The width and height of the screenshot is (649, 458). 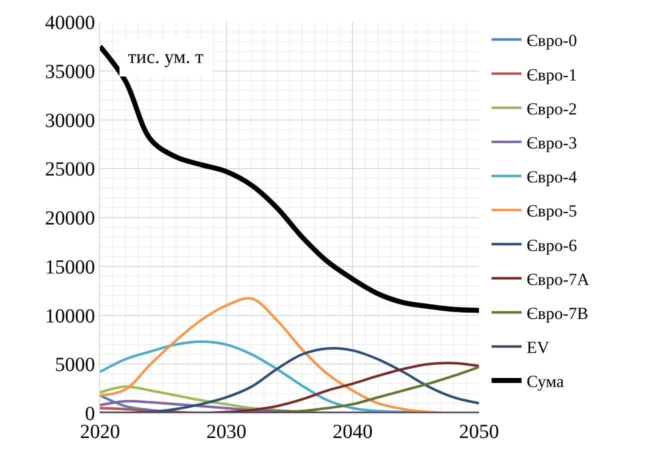 What do you see at coordinates (352, 432) in the screenshot?
I see `x-tick-label: 2040` at bounding box center [352, 432].